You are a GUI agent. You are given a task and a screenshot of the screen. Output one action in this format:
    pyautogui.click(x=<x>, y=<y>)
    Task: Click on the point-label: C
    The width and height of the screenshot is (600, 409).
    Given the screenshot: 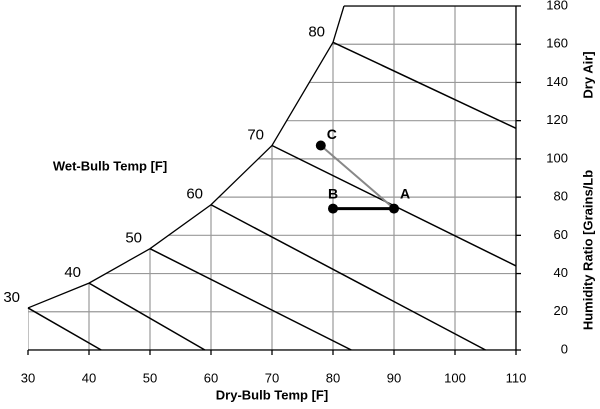 What is the action you would take?
    pyautogui.click(x=332, y=134)
    